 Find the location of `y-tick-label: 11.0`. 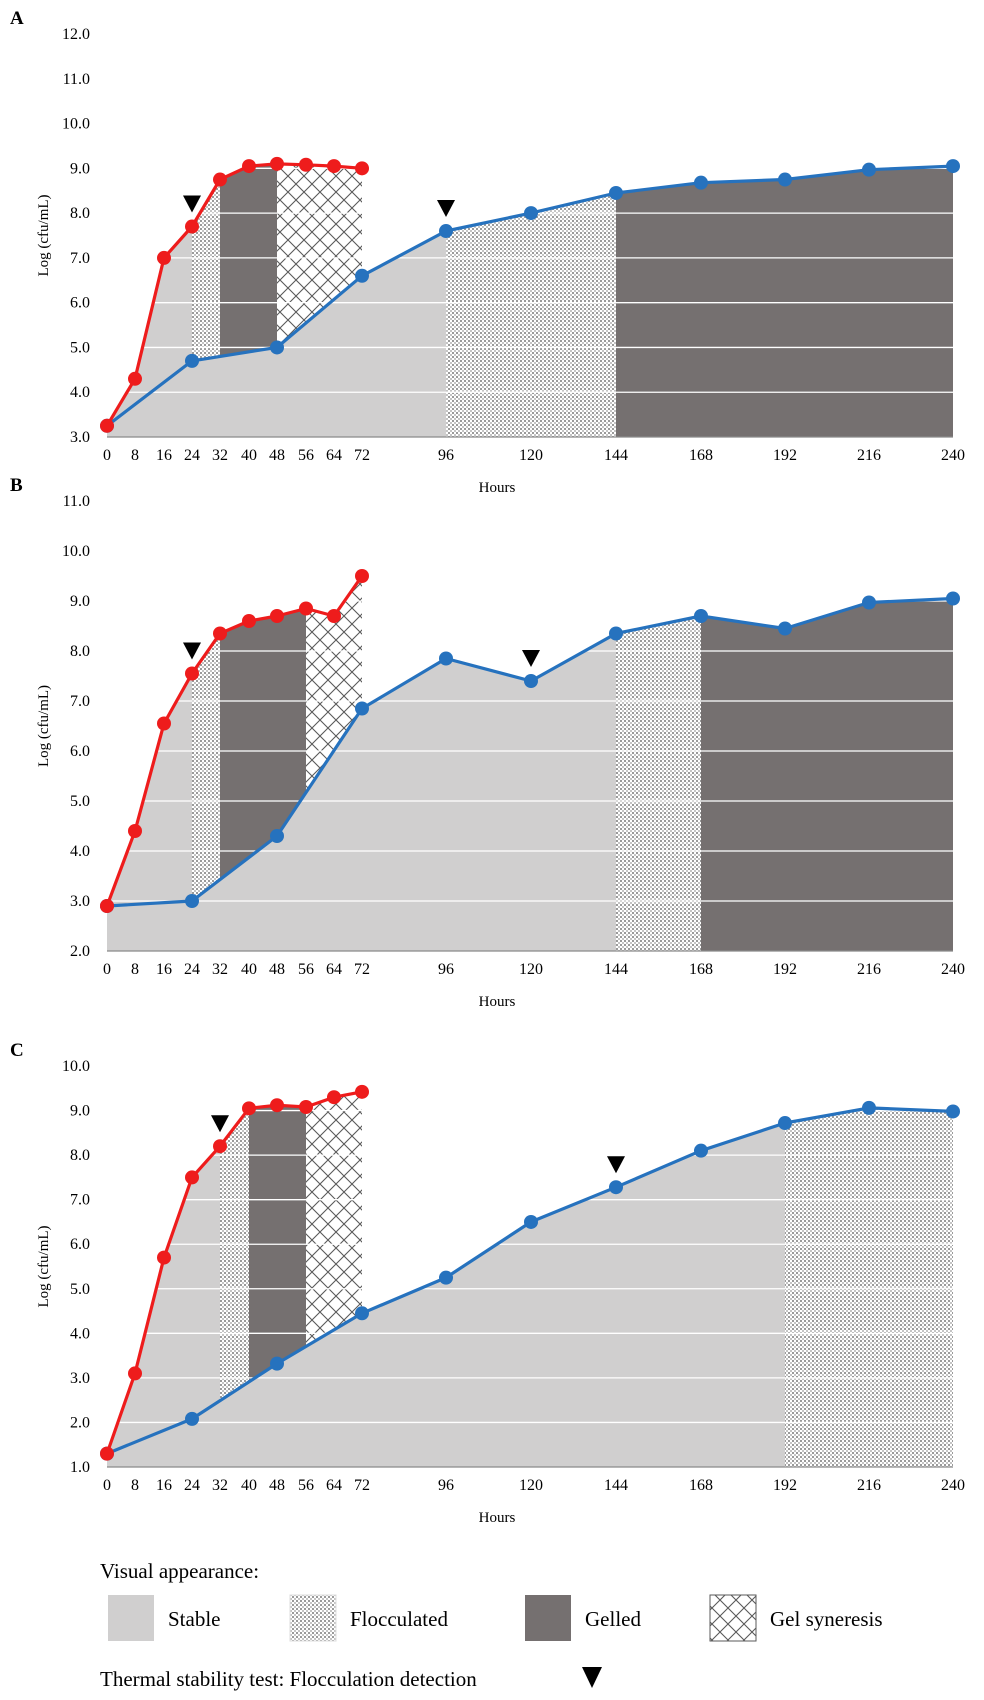

y-tick-label: 11.0 is located at coordinates (76, 79).